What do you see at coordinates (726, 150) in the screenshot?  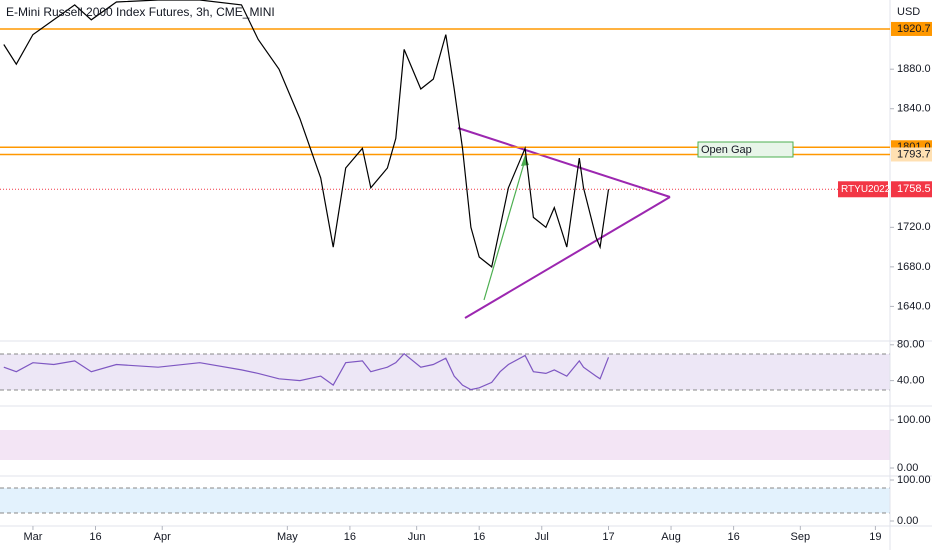 I see `annotation: Open Gap` at bounding box center [726, 150].